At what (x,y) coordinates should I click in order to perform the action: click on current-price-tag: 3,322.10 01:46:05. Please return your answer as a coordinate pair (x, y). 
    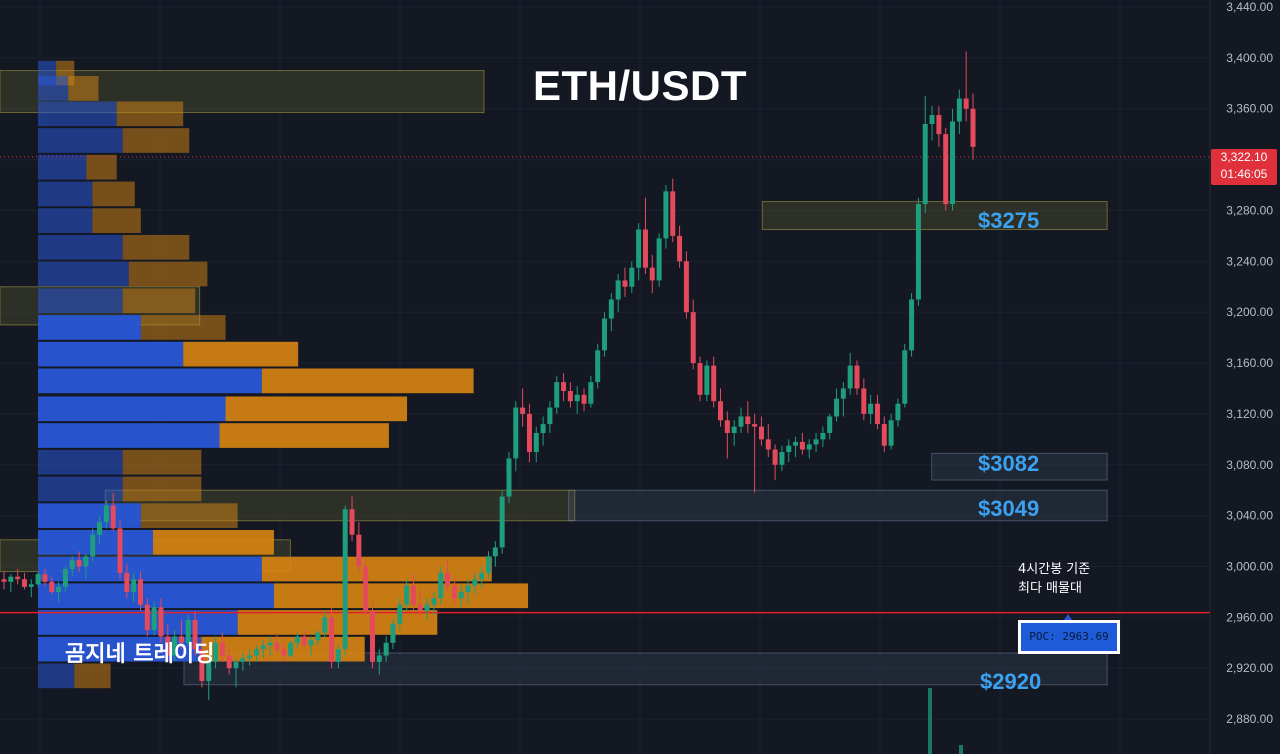
    Looking at the image, I should click on (1244, 167).